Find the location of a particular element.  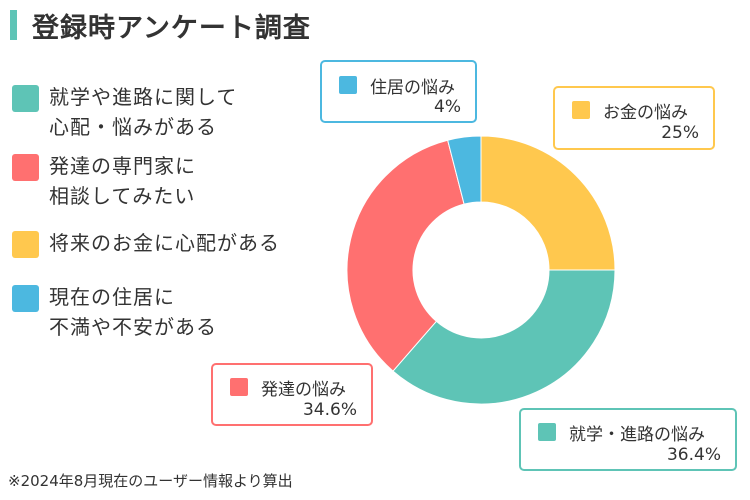

callout-housing: 住居の悩み 4% is located at coordinates (398, 91).